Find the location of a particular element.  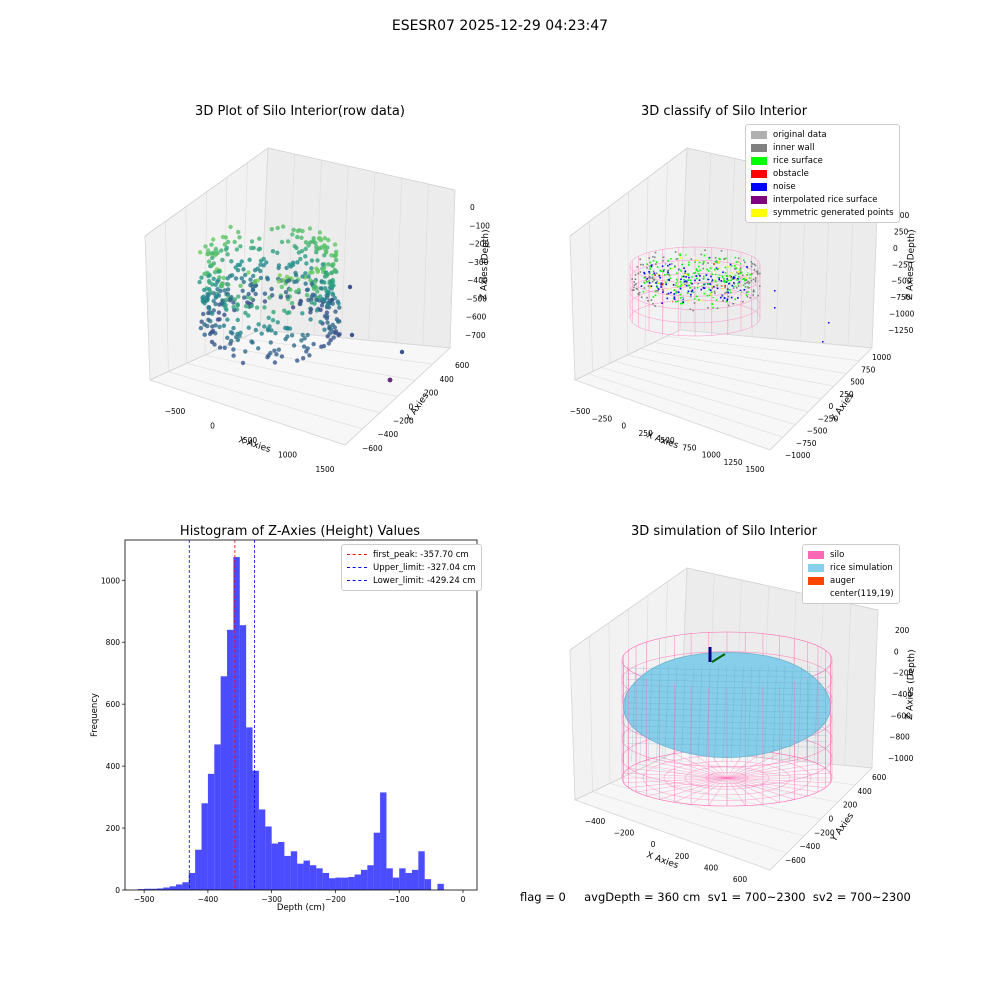

panel2-title: 3D classify of Silo Interior is located at coordinates (724, 111).